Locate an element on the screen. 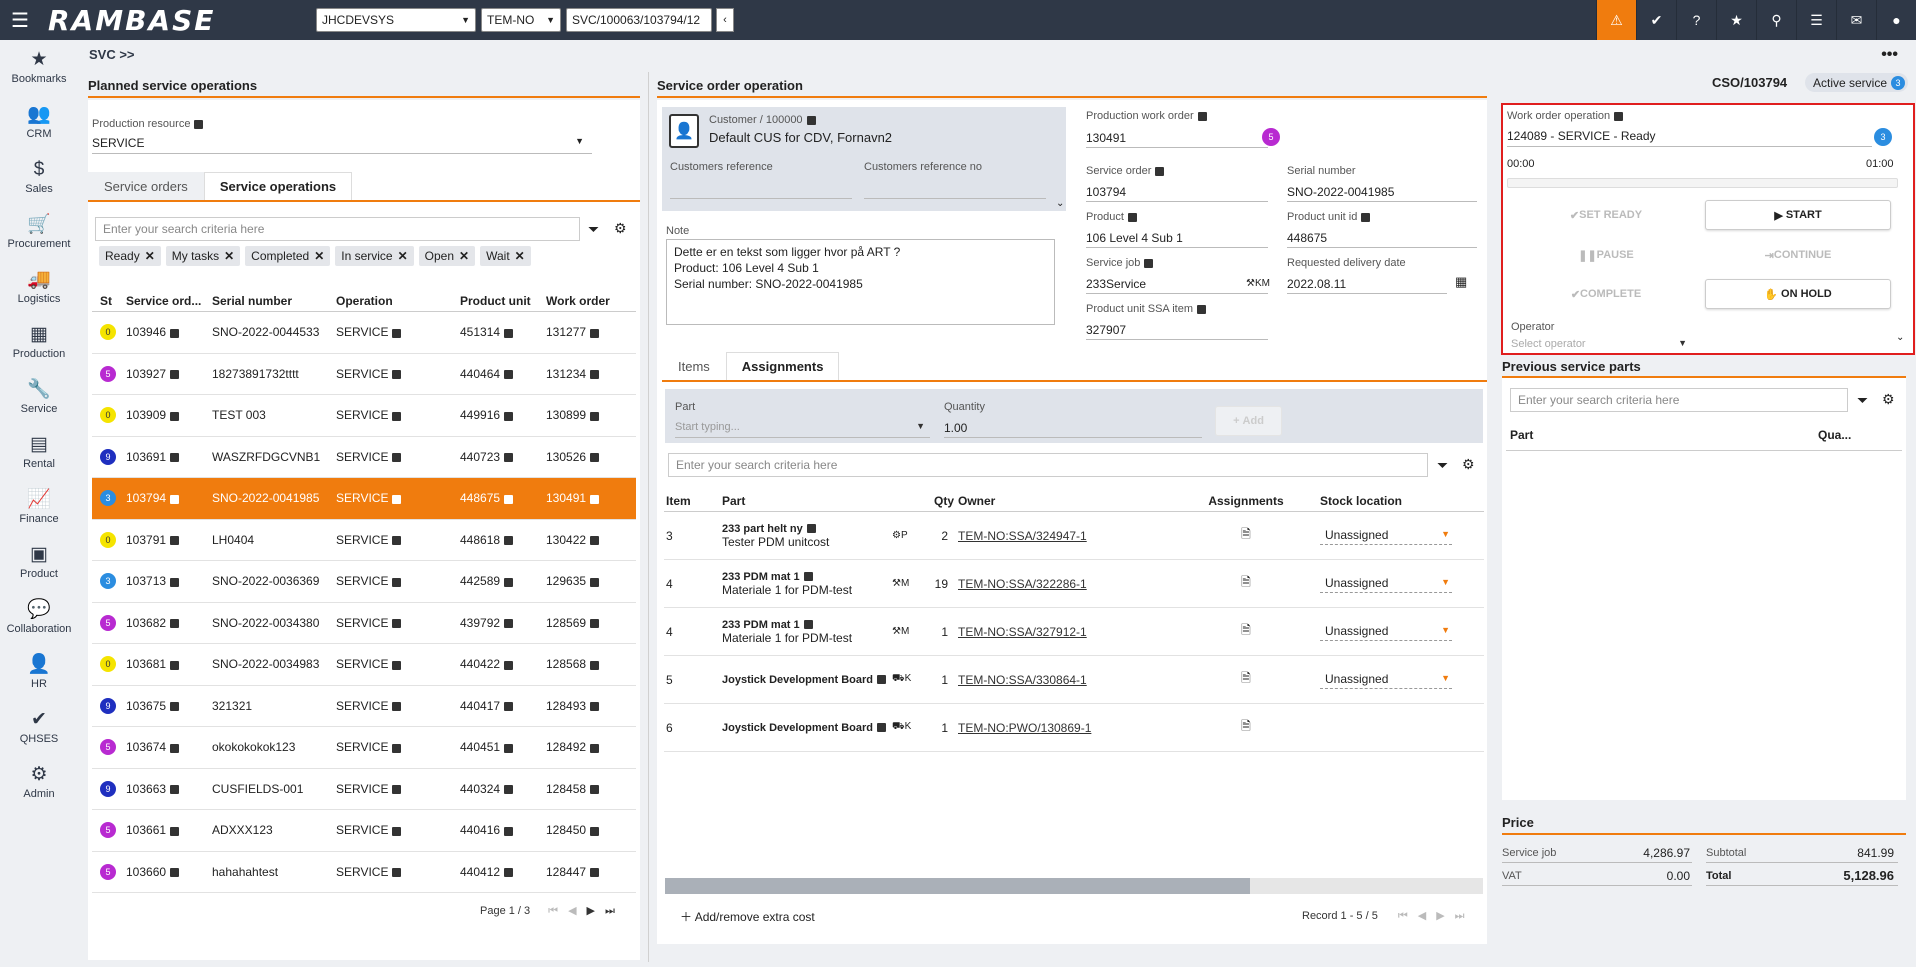  order-cell: 103791 is located at coordinates (169, 540).